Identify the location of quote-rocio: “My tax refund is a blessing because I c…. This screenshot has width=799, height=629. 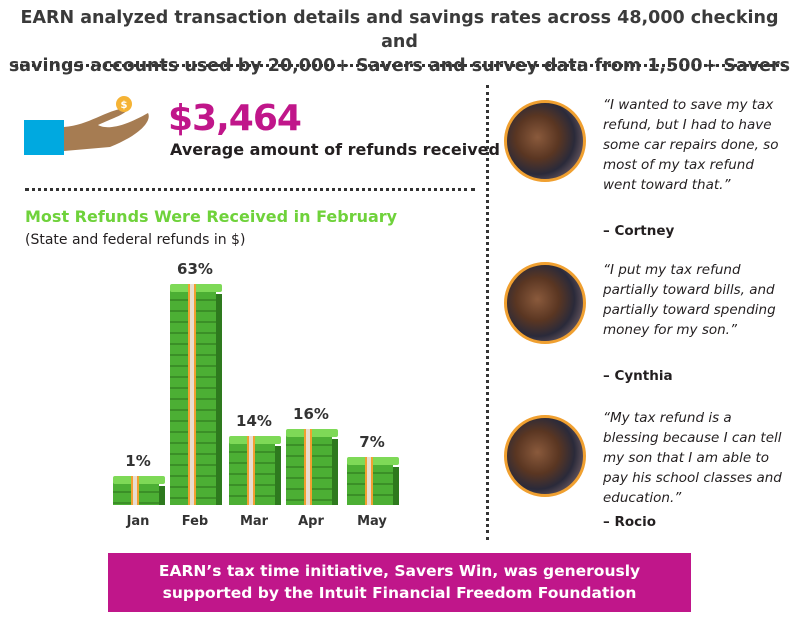
(692, 458).